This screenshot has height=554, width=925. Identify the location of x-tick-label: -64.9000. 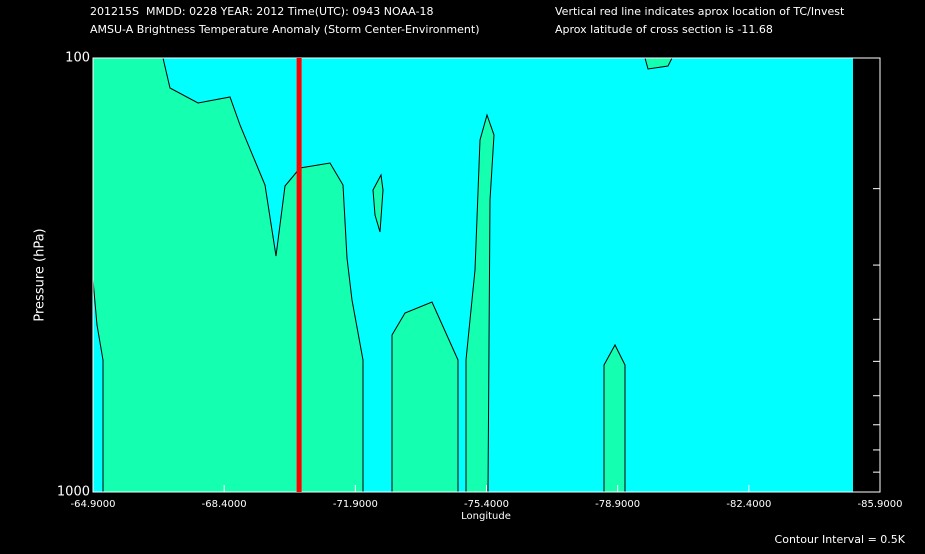
(93, 504).